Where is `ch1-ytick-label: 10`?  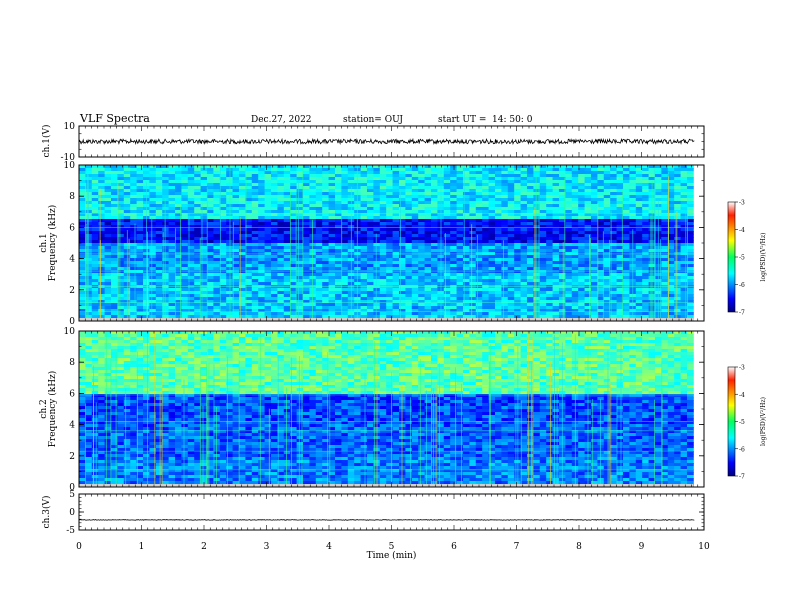
ch1-ytick-label: 10 is located at coordinates (70, 127).